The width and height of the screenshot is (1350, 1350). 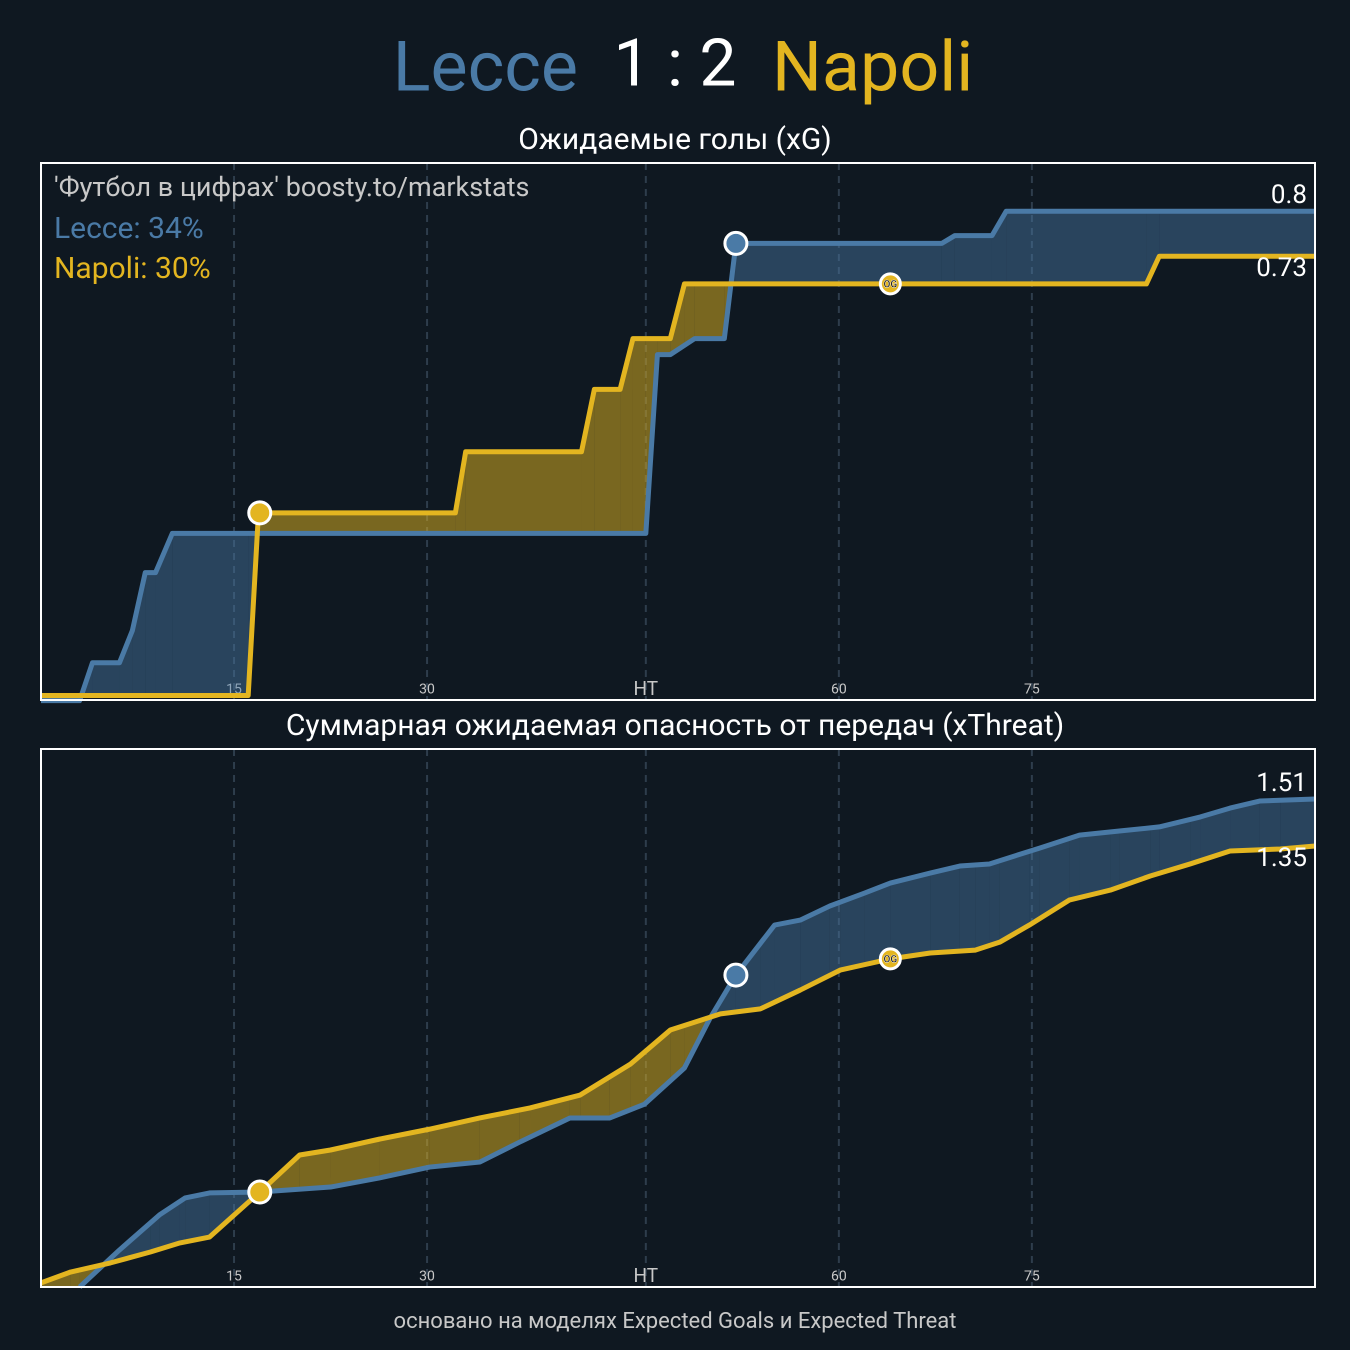 What do you see at coordinates (674, 139) in the screenshot?
I see `chart-title: Ожидаемые голы (xG)` at bounding box center [674, 139].